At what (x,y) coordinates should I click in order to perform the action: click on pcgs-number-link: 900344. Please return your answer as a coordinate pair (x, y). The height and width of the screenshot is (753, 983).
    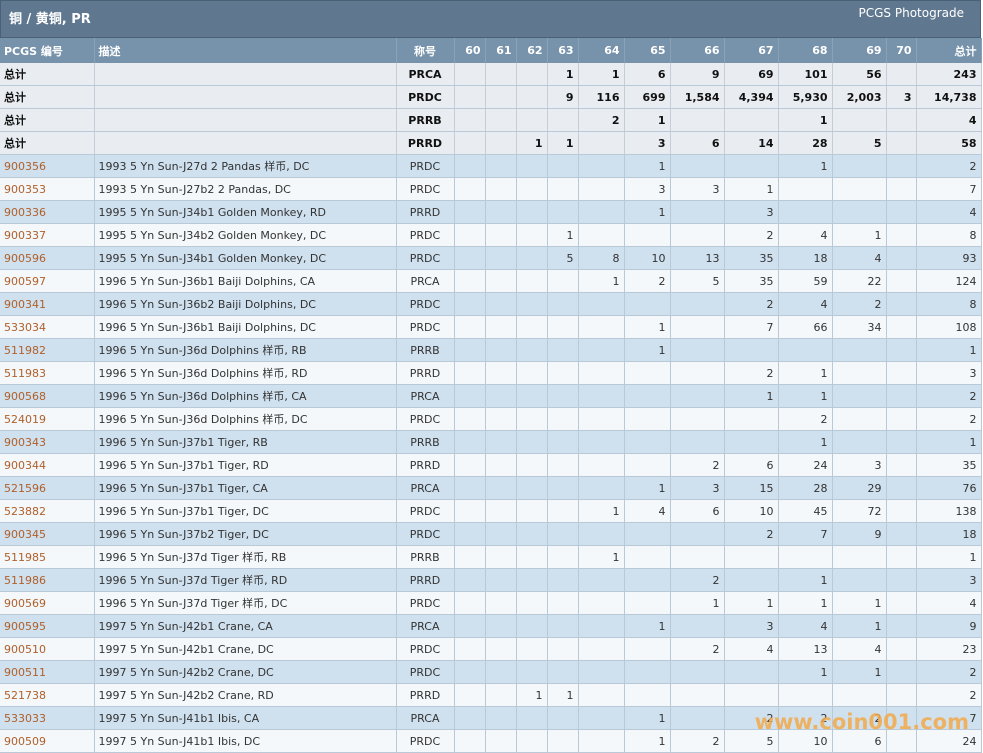
    Looking at the image, I should click on (47, 465).